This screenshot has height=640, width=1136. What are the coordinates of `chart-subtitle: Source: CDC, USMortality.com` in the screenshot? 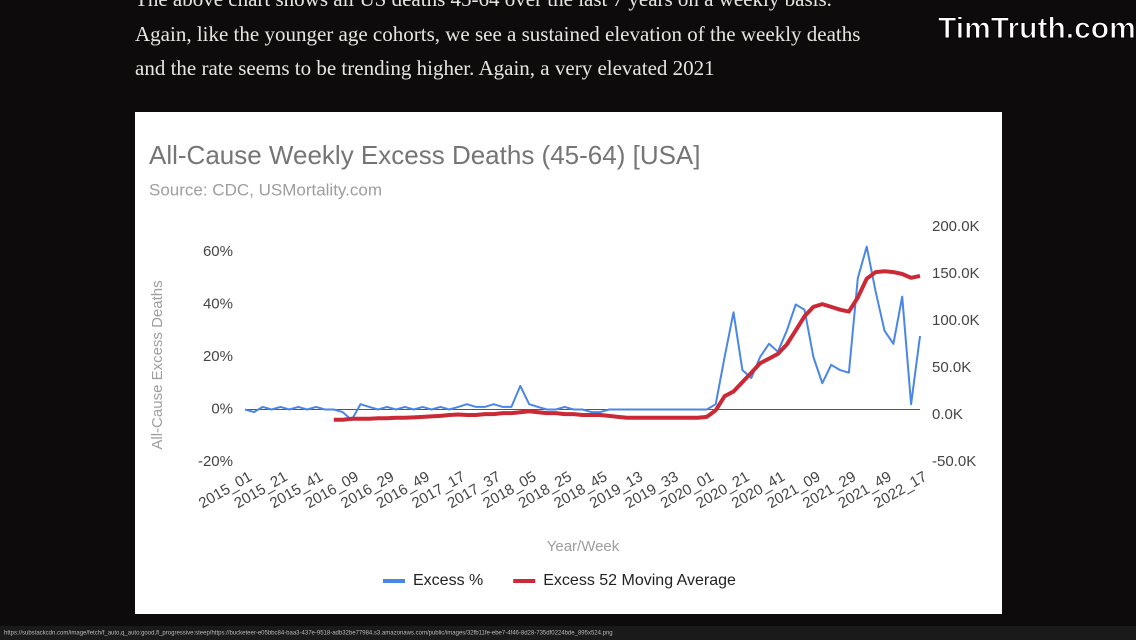 It's located at (265, 189).